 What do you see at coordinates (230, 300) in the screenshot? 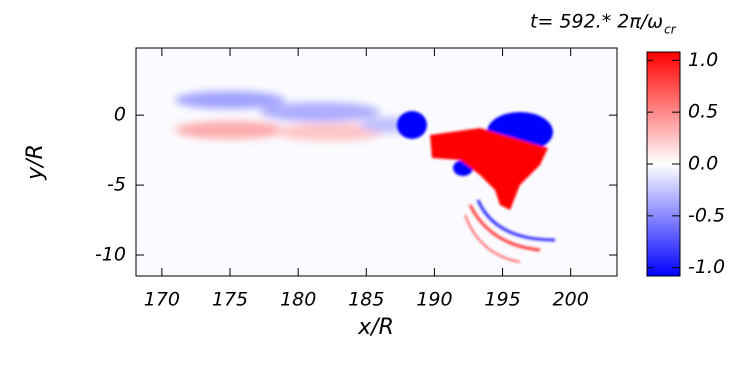
I see `x-tick-label: 175` at bounding box center [230, 300].